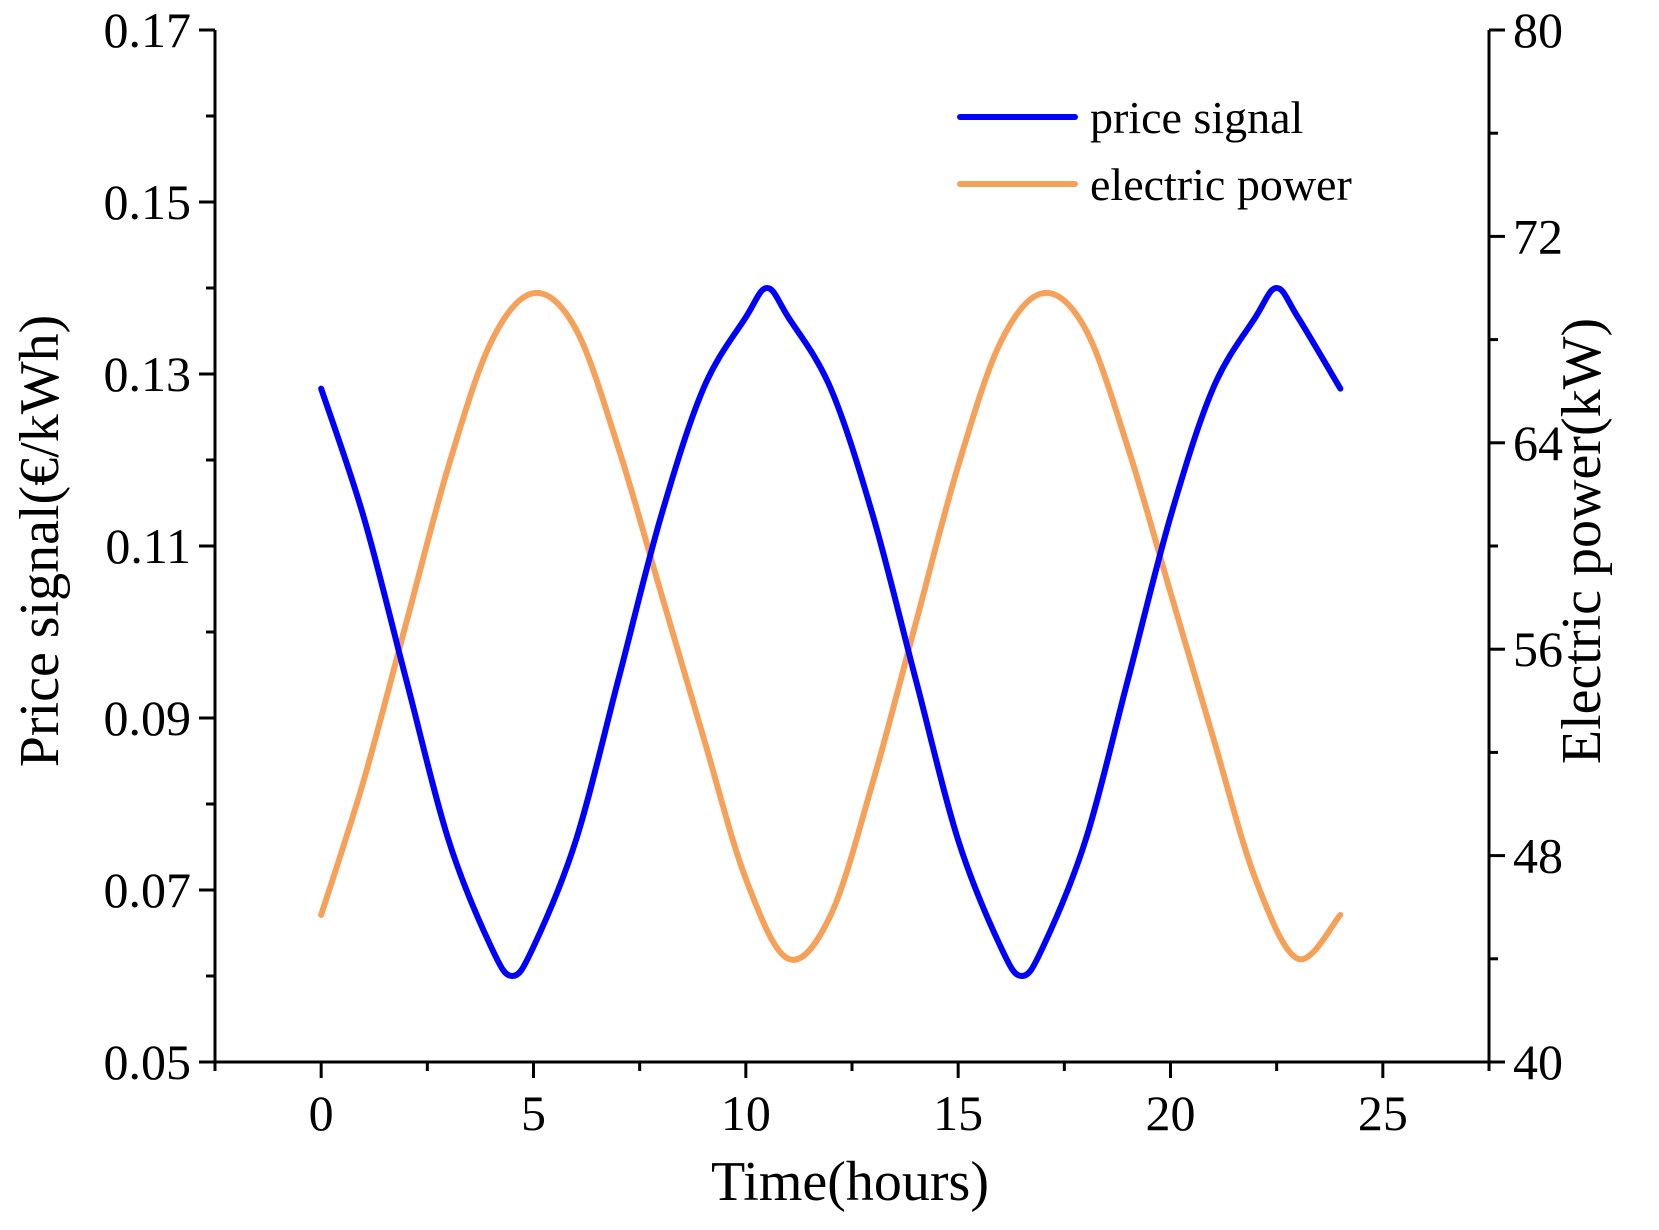 The height and width of the screenshot is (1230, 1659). I want to click on right-y-tick-label: 56, so click(1538, 649).